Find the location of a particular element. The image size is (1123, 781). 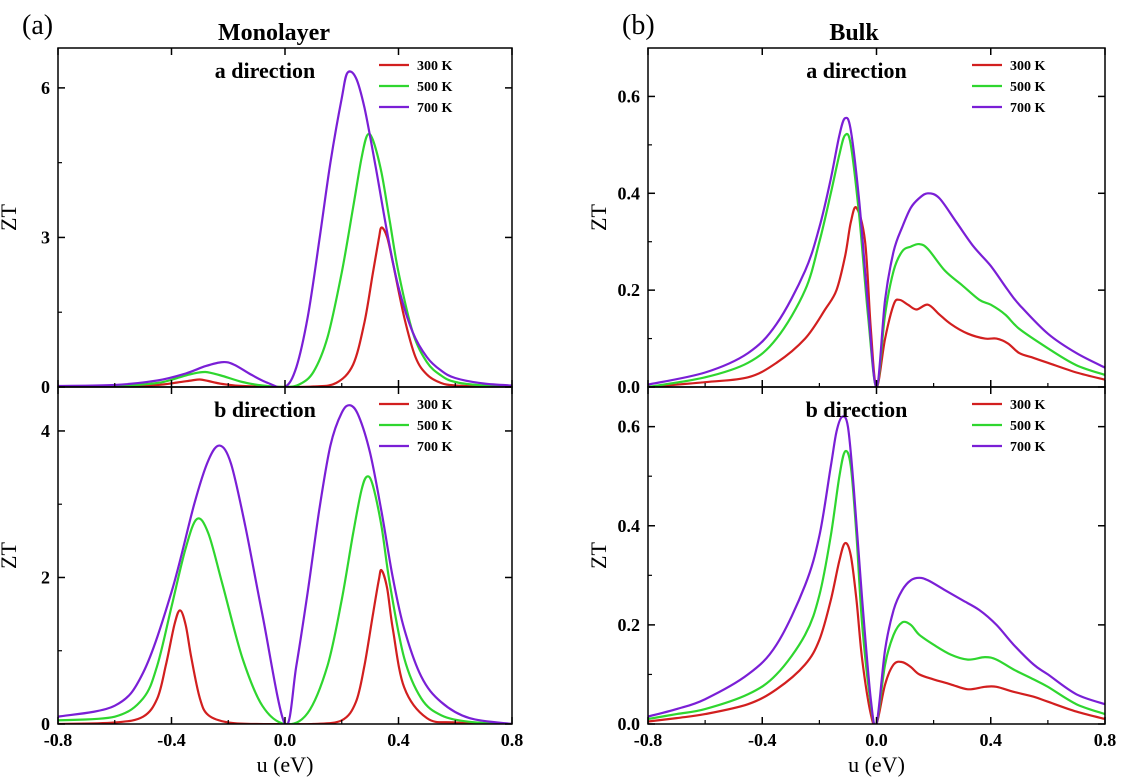

panel-b-title: Bulk is located at coordinates (854, 33).